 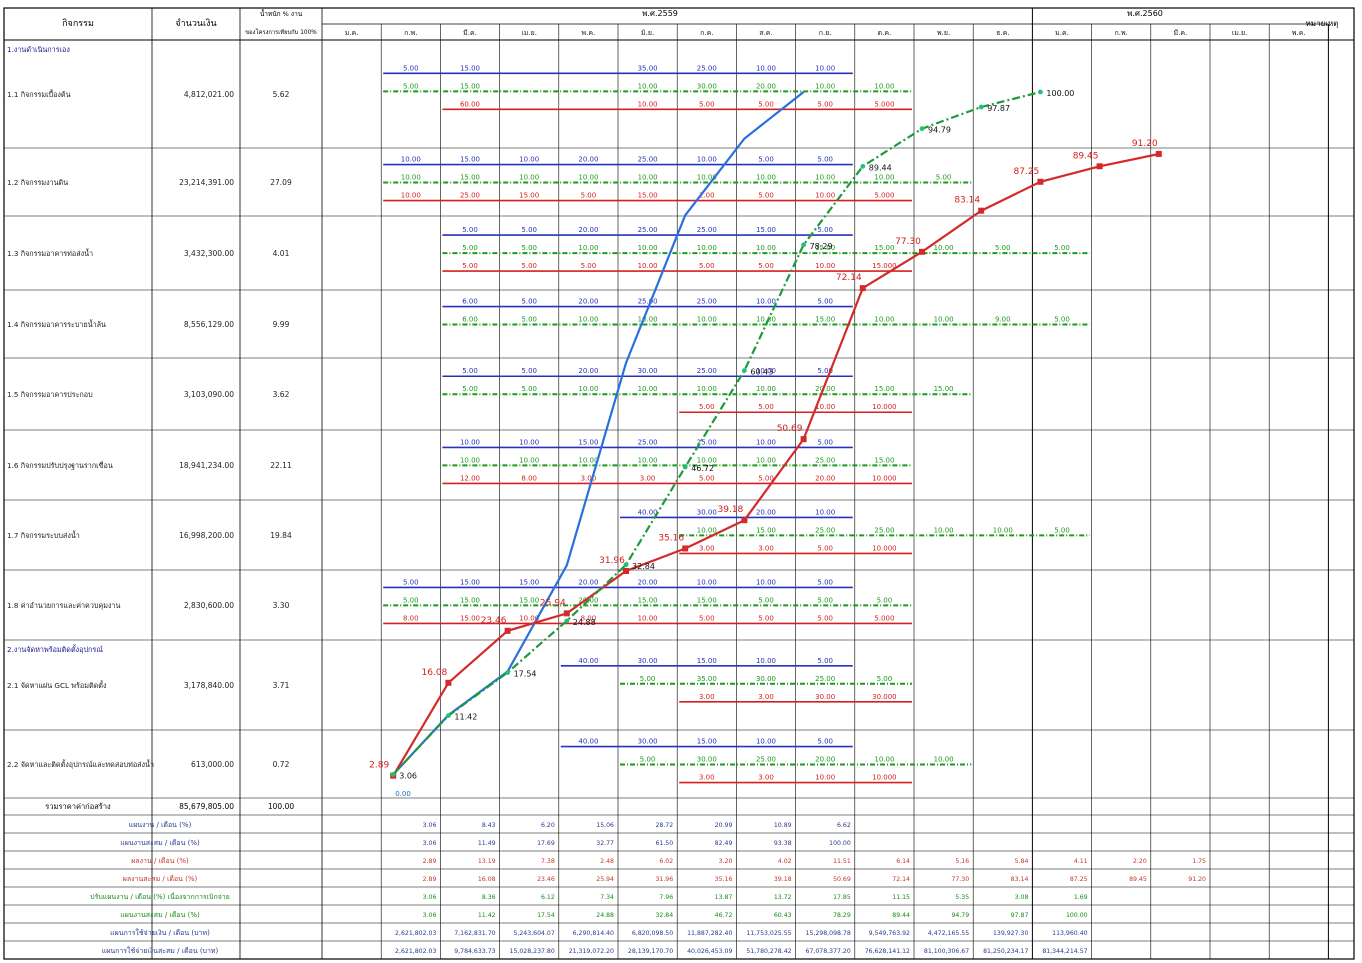 I want to click on summary-value: 4,472,165.55, so click(x=948, y=933).